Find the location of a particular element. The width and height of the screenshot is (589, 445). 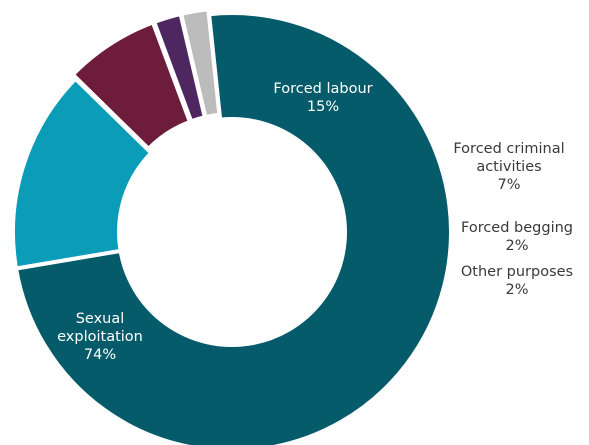

slice-label-other-purposes: Other purposes 2% is located at coordinates (517, 281).